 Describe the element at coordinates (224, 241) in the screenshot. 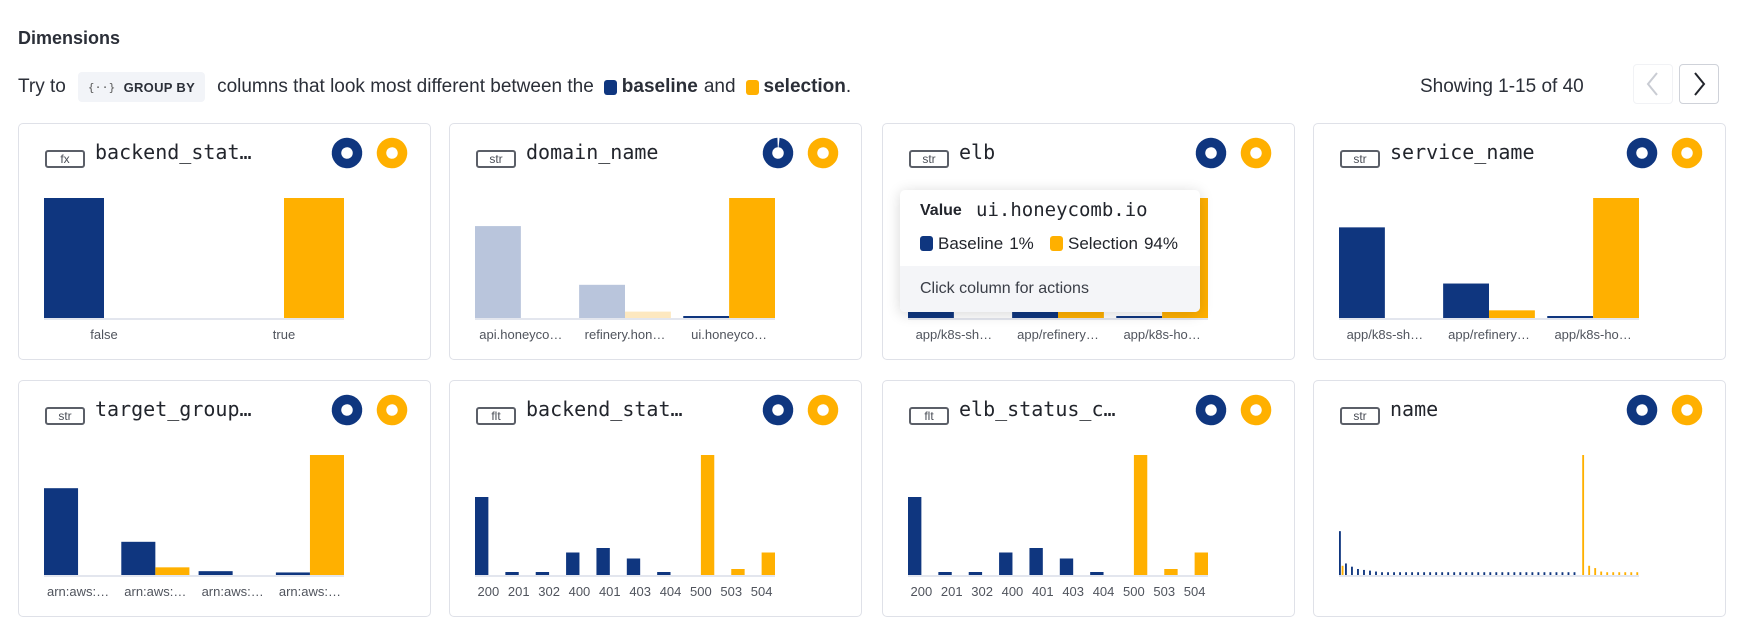

I see `dimension-card: fx backend_stat… false true` at that location.